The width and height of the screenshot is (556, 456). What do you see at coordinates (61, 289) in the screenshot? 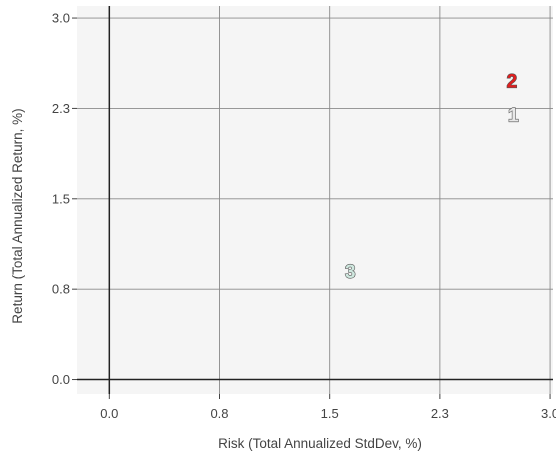
I see `y-tick-label: 0.8` at bounding box center [61, 289].